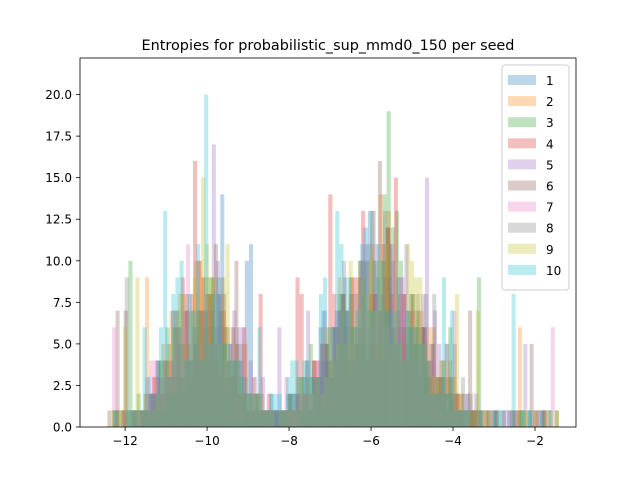 This screenshot has width=640, height=480. I want to click on legend-label-7: 7, so click(550, 208).